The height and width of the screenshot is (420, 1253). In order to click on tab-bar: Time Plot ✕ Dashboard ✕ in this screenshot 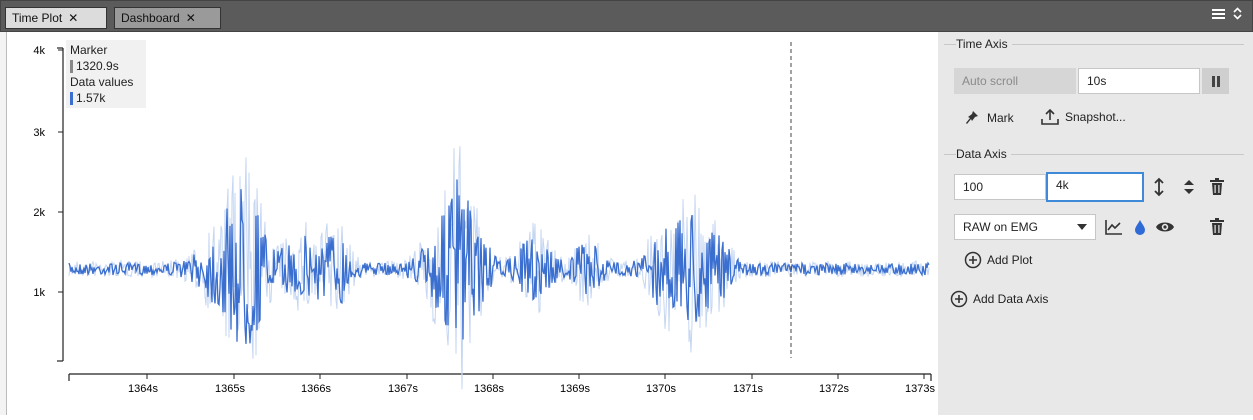, I will do `click(626, 16)`.